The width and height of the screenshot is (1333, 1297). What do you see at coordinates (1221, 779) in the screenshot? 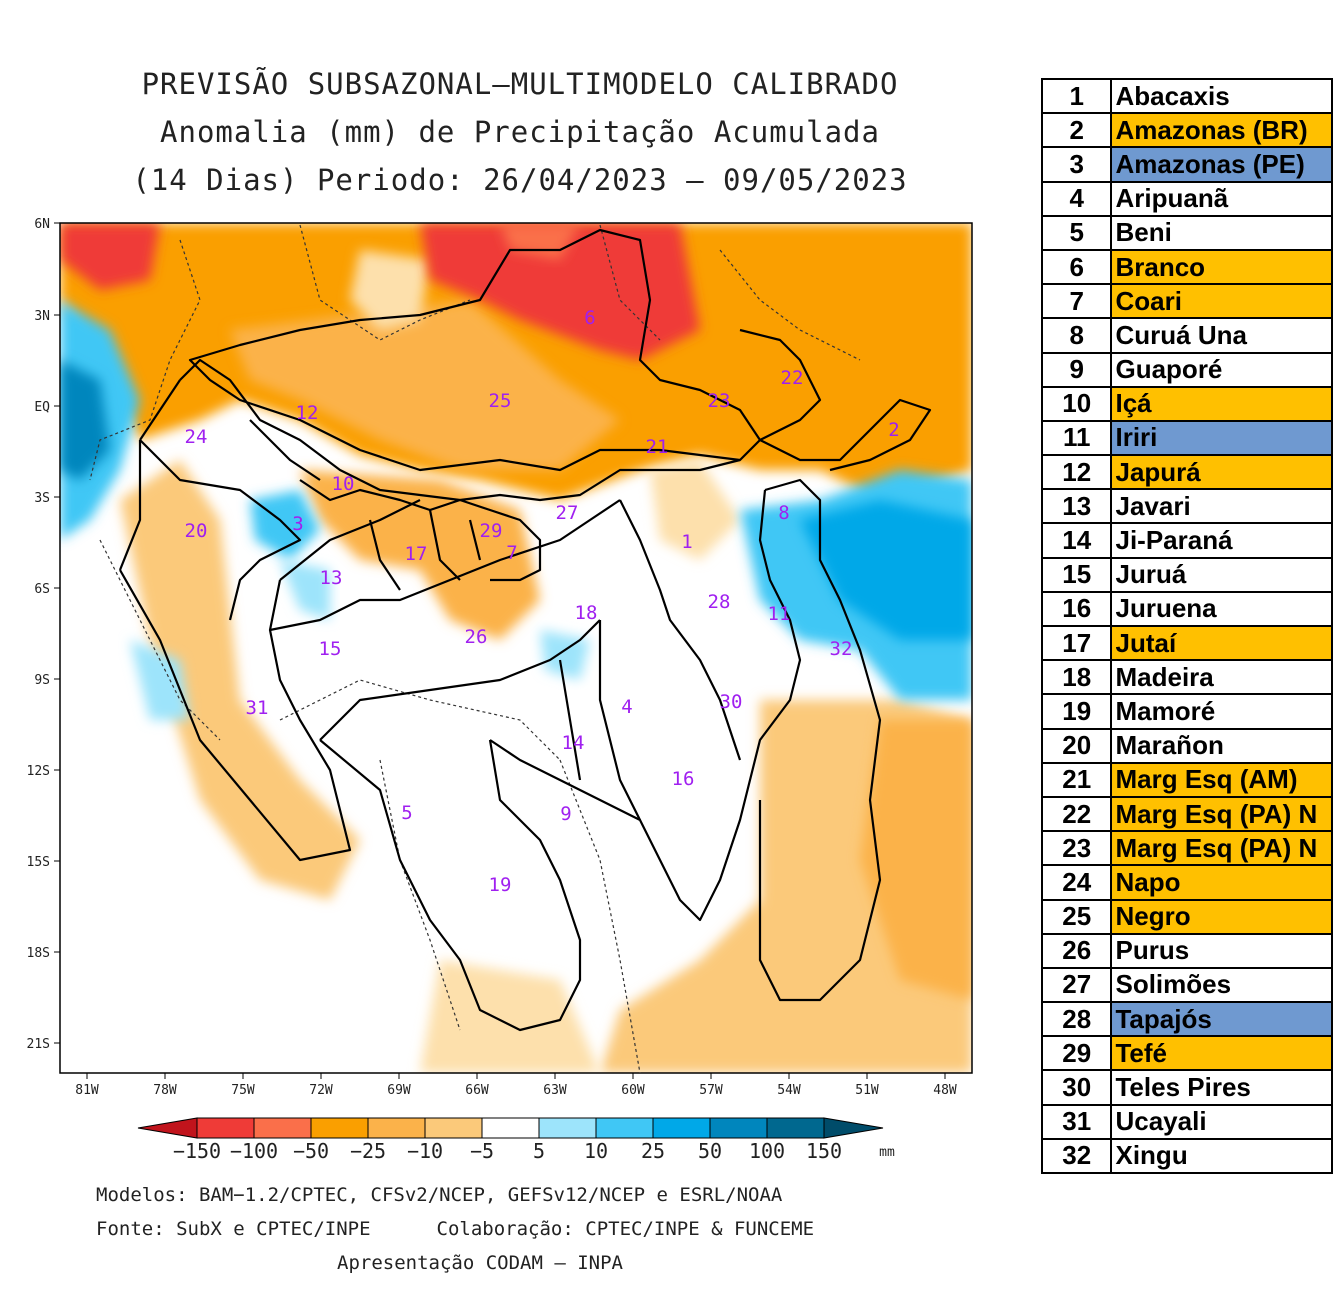
I see `basin-name: Marg Esq (AM)` at bounding box center [1221, 779].